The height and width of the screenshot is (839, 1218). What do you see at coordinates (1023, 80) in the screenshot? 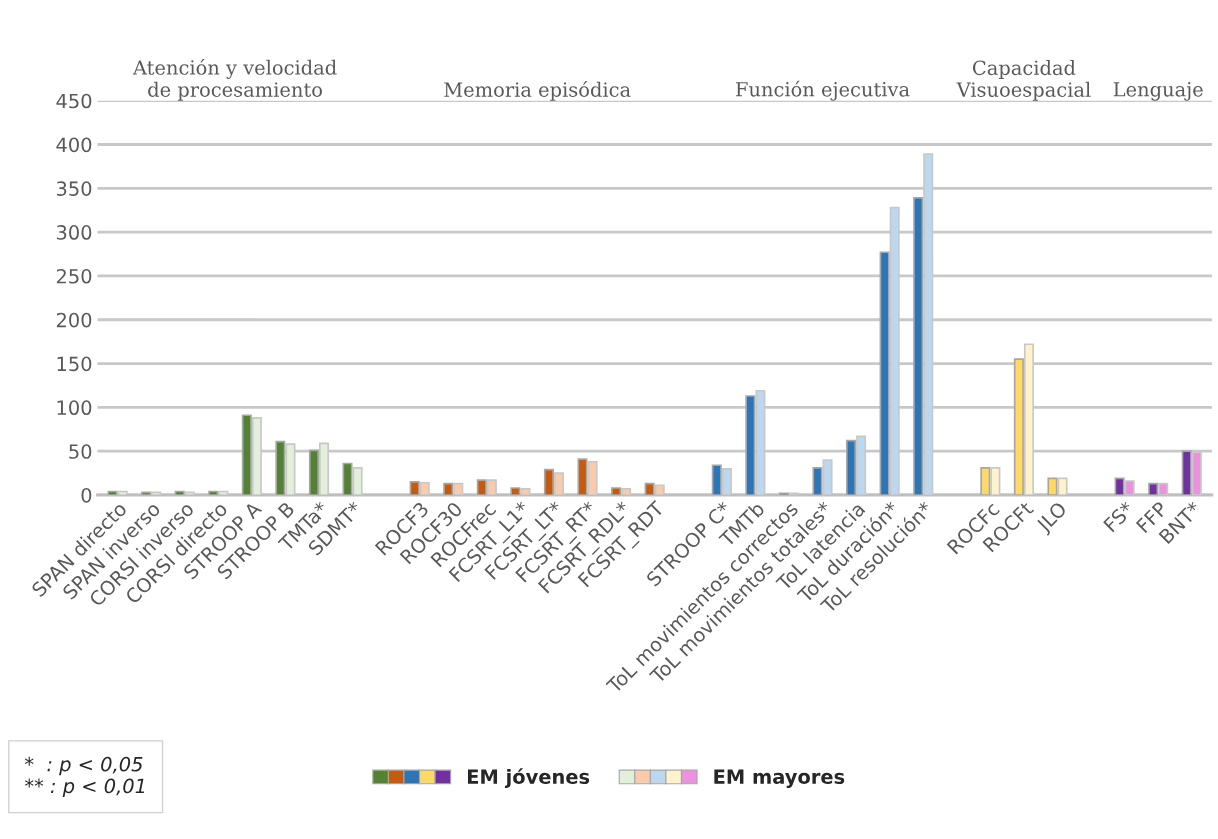
I see `annotation: Capacidad Visuoespacial` at bounding box center [1023, 80].